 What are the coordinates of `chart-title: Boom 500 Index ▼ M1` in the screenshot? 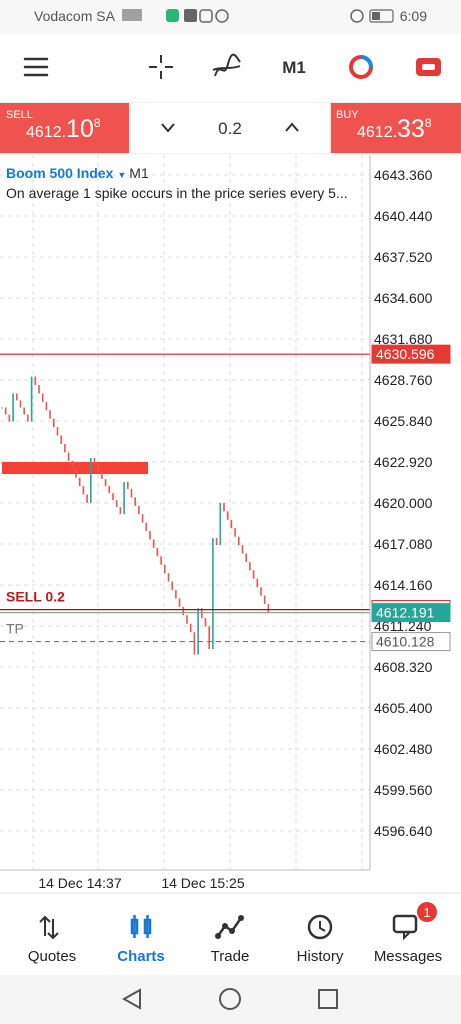 It's located at (77, 173).